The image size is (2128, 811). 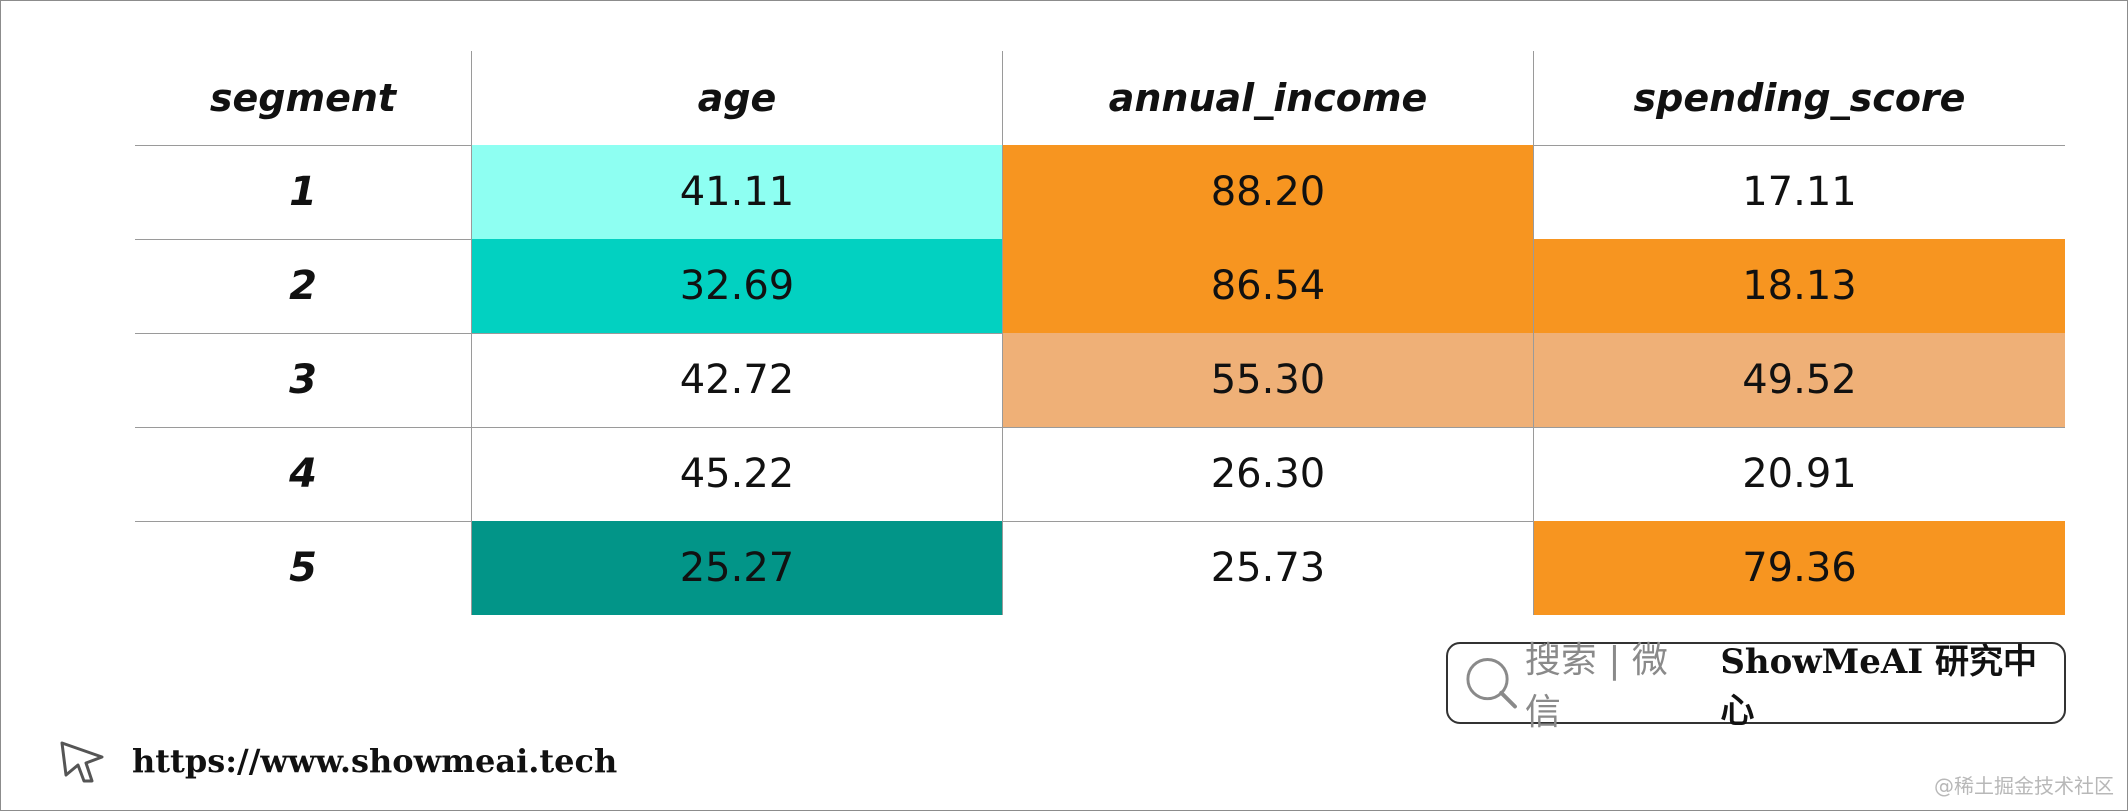 I want to click on cell-segment: 3, so click(x=303, y=380).